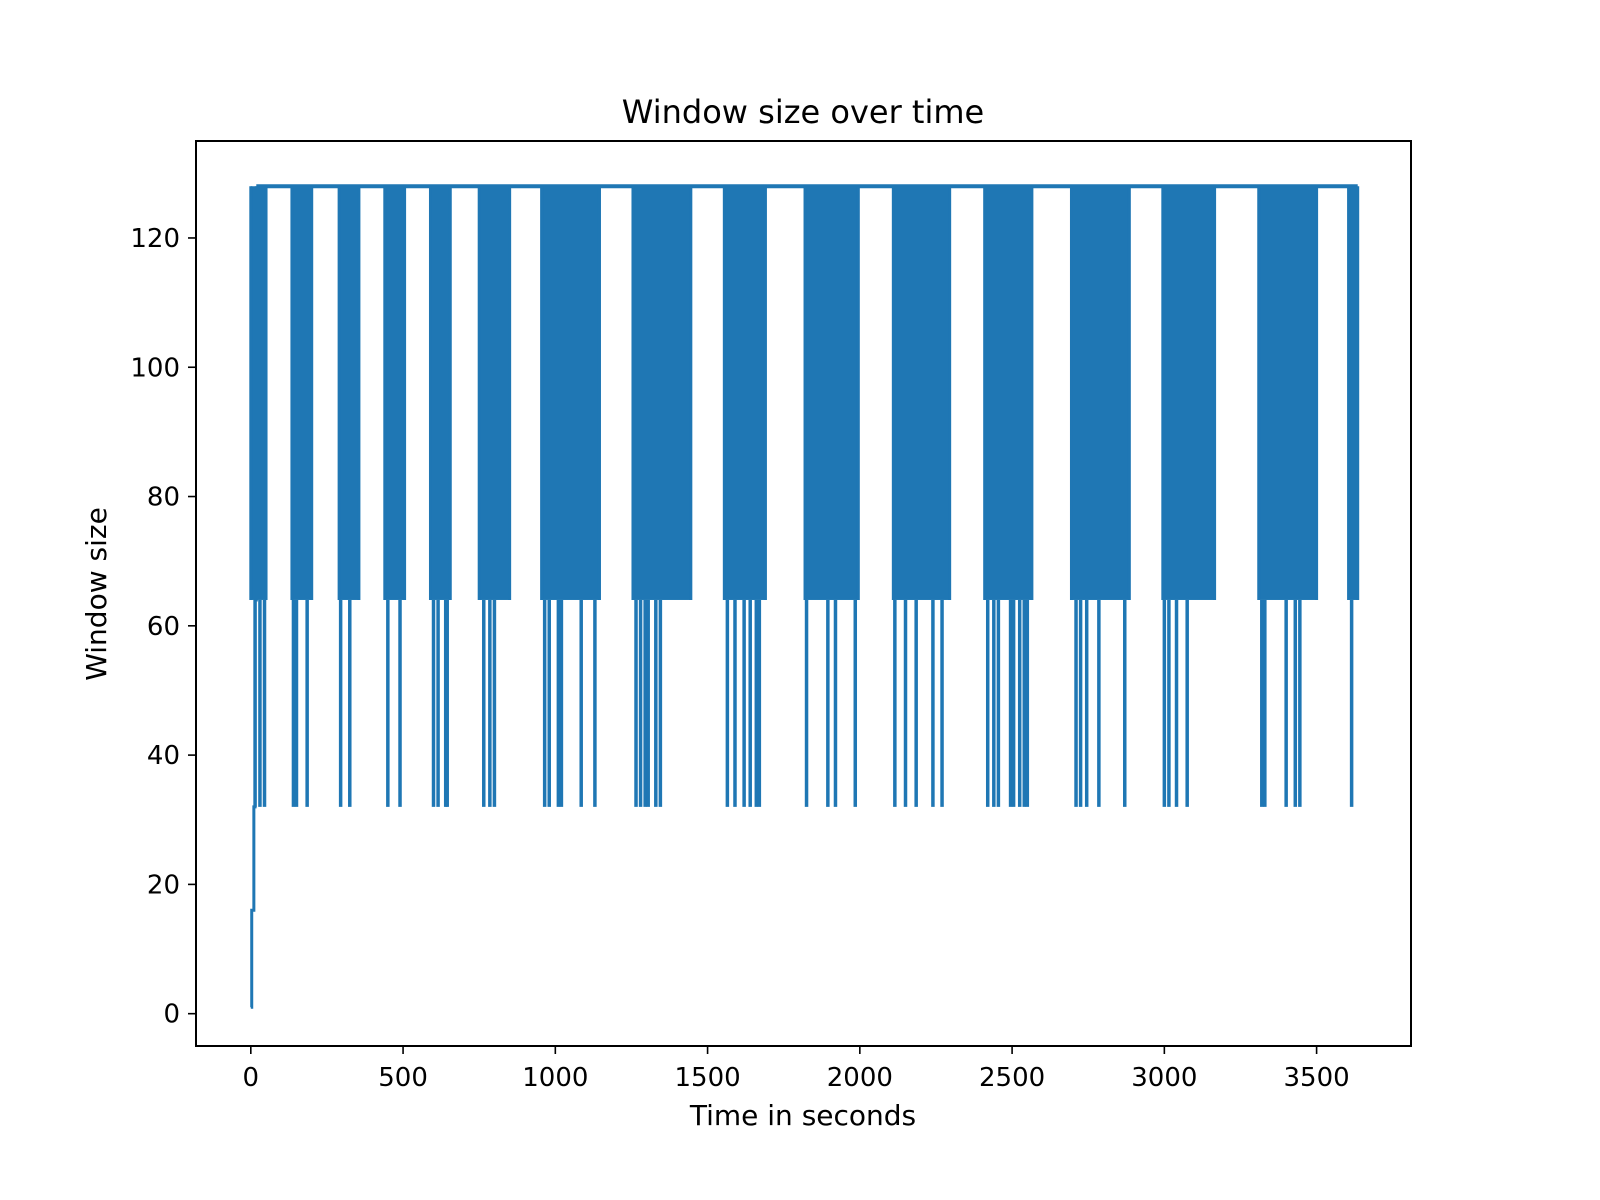 The height and width of the screenshot is (1200, 1600). I want to click on y-tick-label: 60, so click(163, 627).